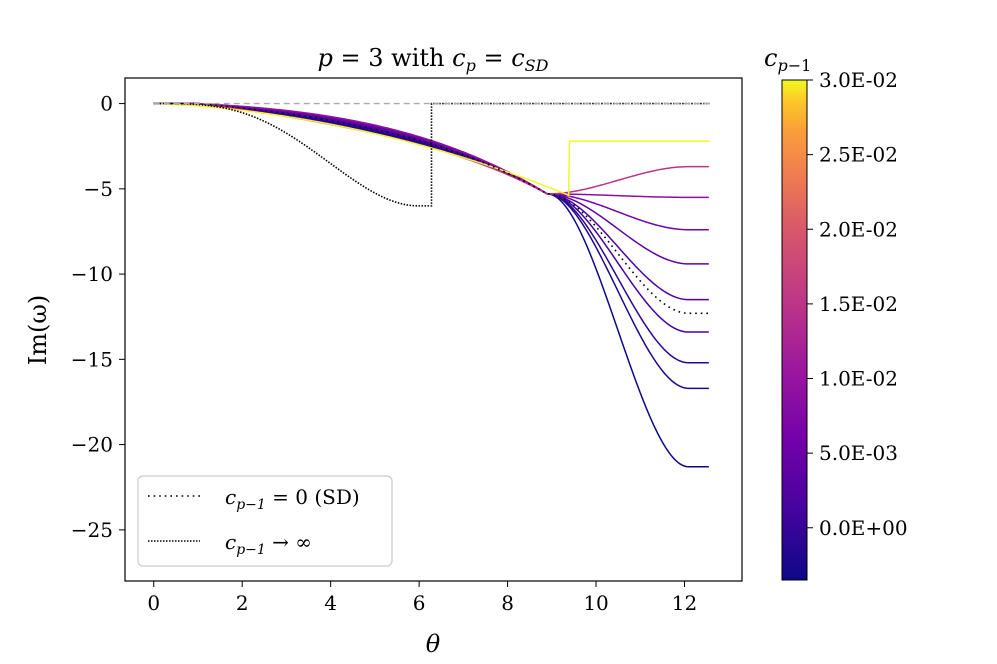 This screenshot has height=664, width=997. I want to click on legend-box, so click(265, 521).